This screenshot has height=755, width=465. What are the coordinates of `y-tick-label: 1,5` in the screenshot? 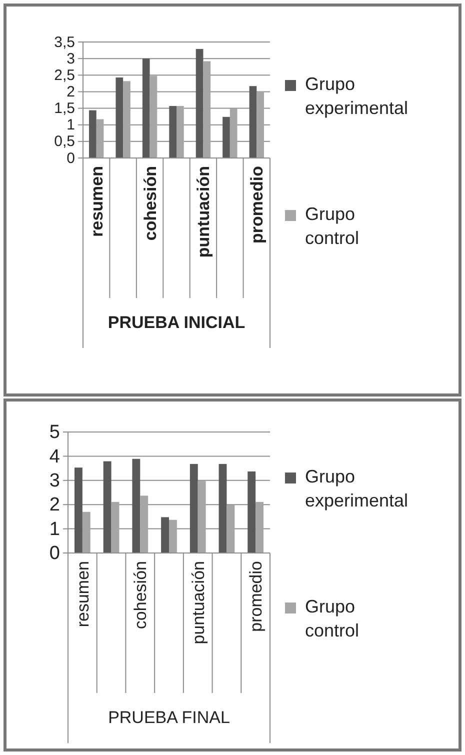 It's located at (64, 109).